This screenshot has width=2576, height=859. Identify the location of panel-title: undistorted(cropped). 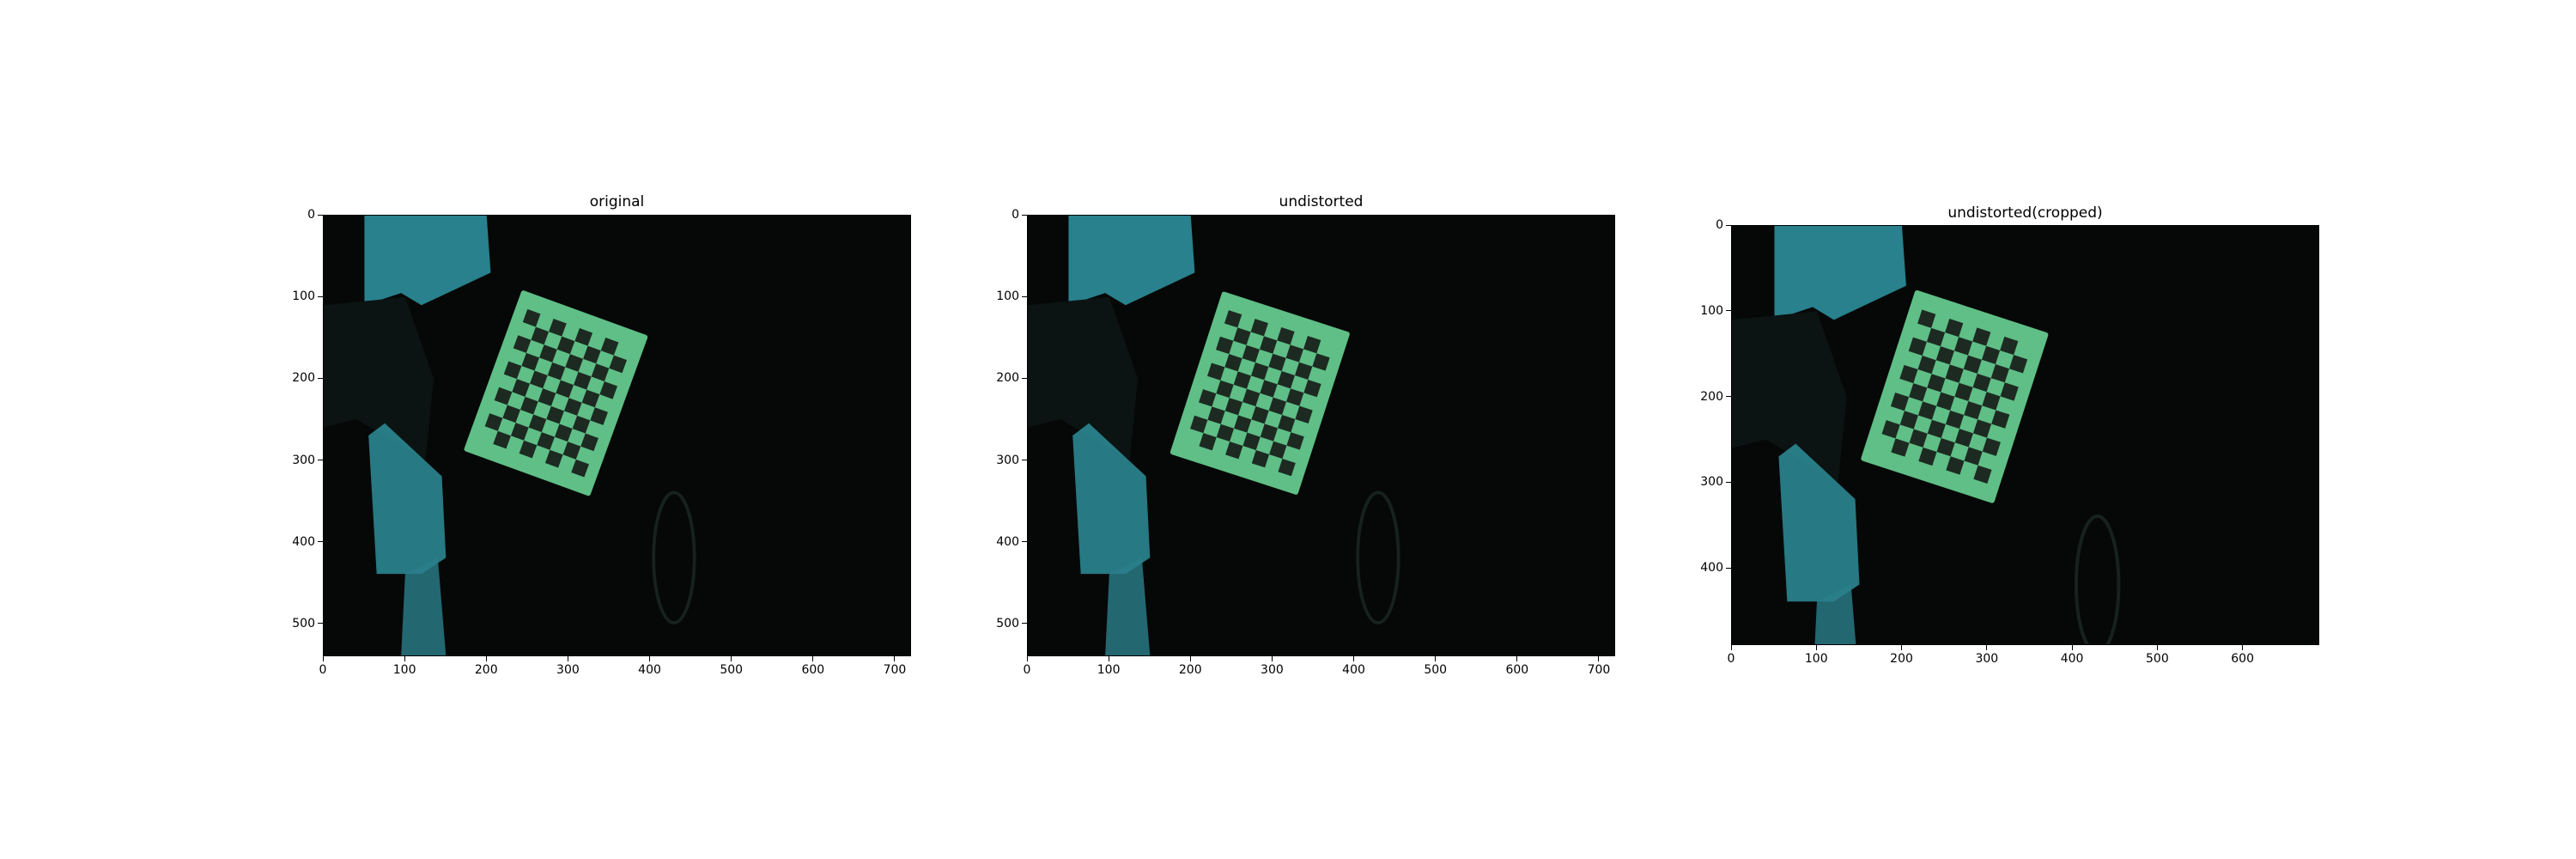
(2025, 213).